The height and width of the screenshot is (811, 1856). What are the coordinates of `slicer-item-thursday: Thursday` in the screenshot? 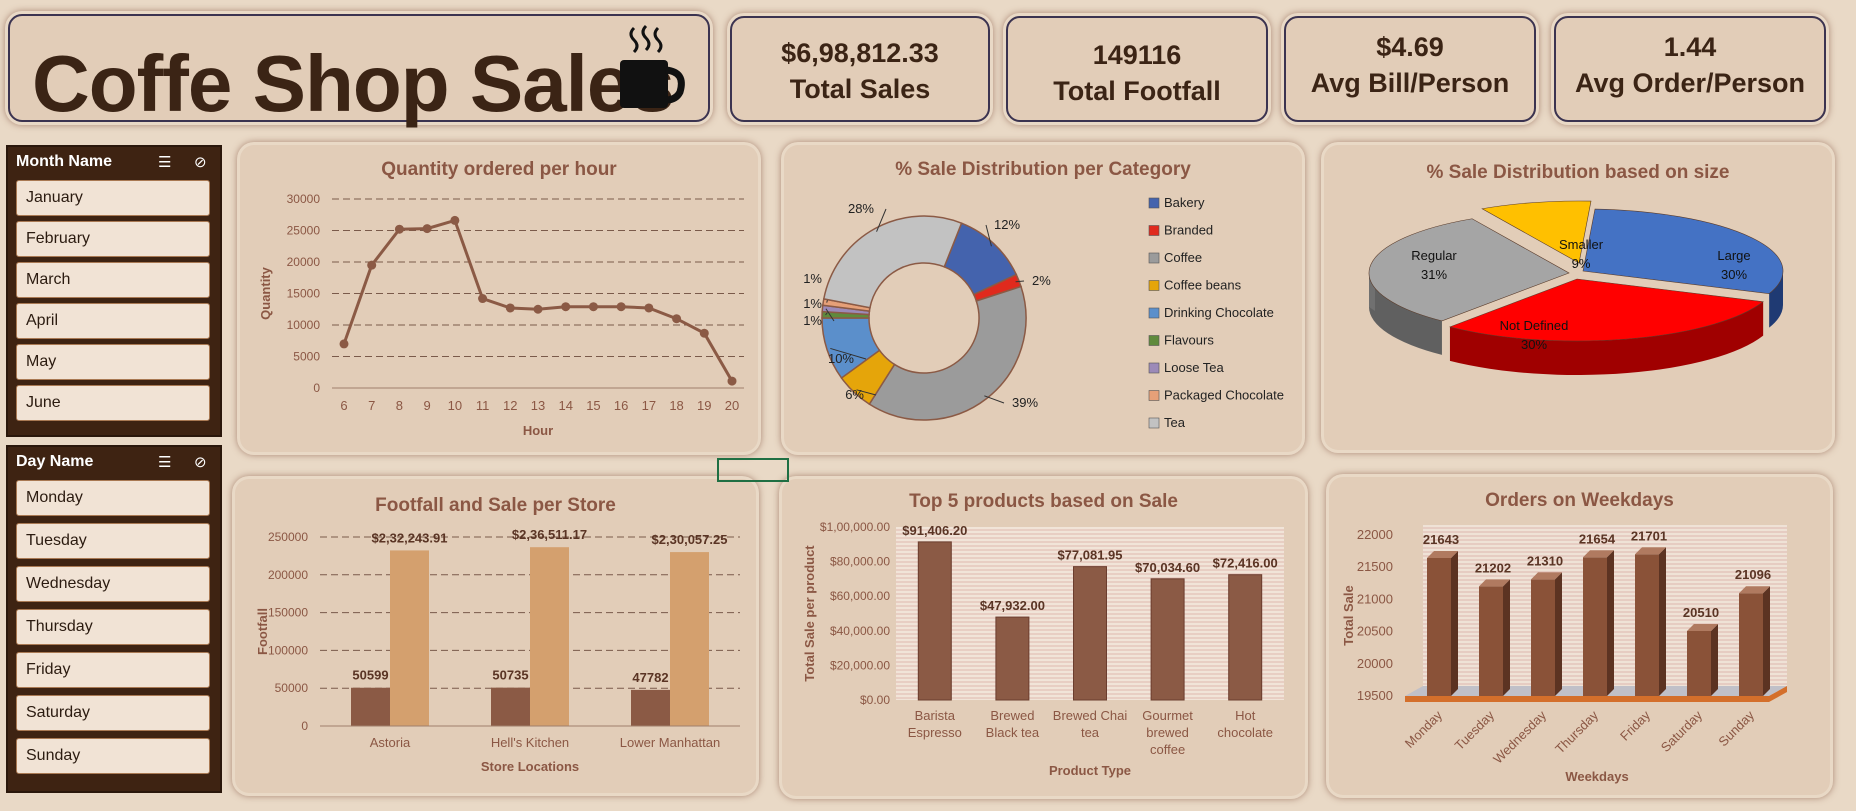 It's located at (113, 627).